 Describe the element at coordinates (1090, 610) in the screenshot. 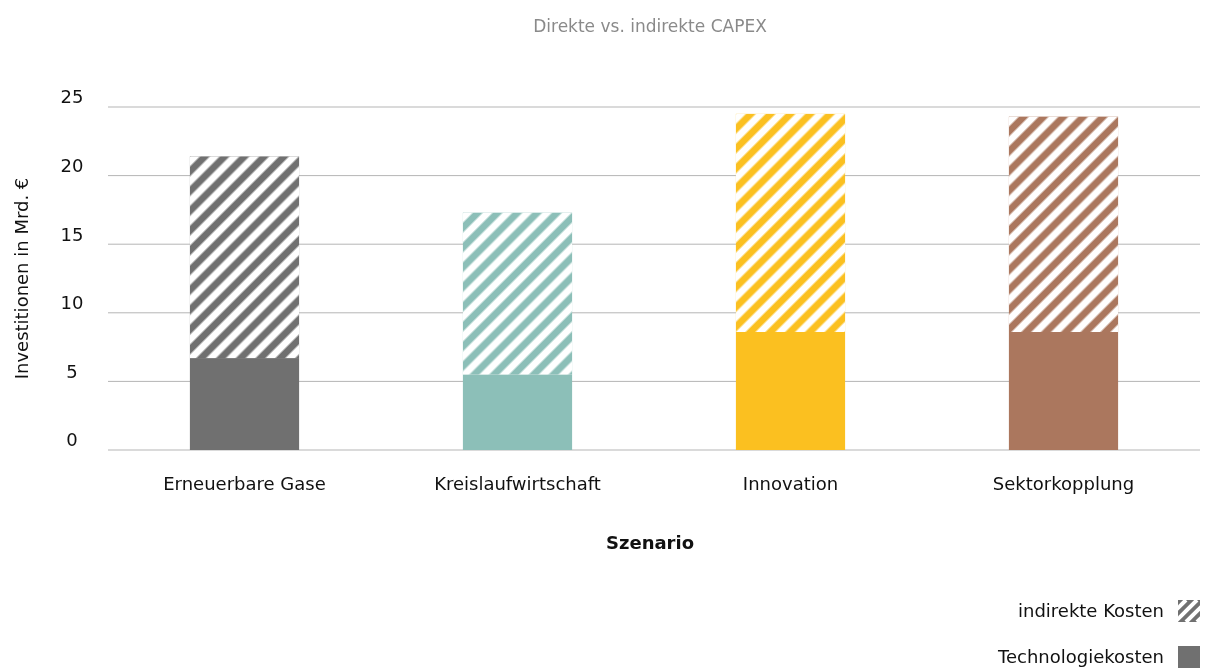

I see `legend-label: indirekte Kosten` at that location.